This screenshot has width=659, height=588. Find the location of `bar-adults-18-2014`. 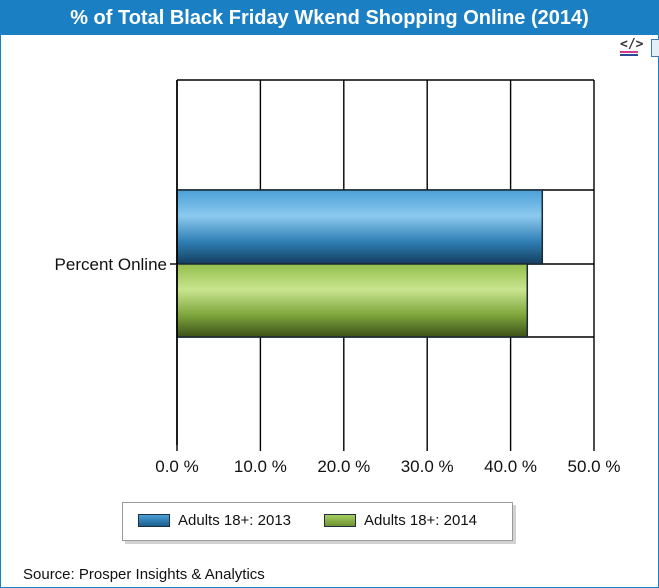

bar-adults-18-2014 is located at coordinates (352, 300).